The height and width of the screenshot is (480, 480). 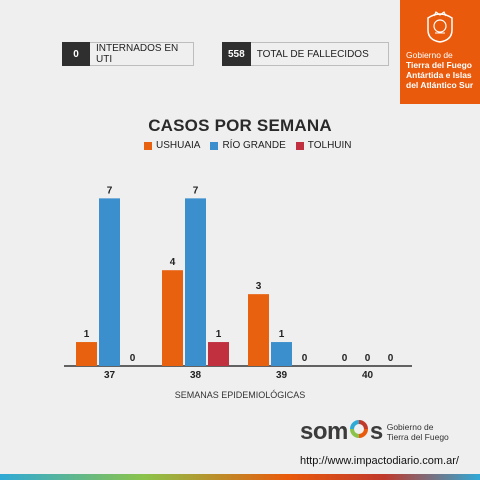 I want to click on somos-subtitle: Gobierno de Tierra del Fuego, so click(x=418, y=432).